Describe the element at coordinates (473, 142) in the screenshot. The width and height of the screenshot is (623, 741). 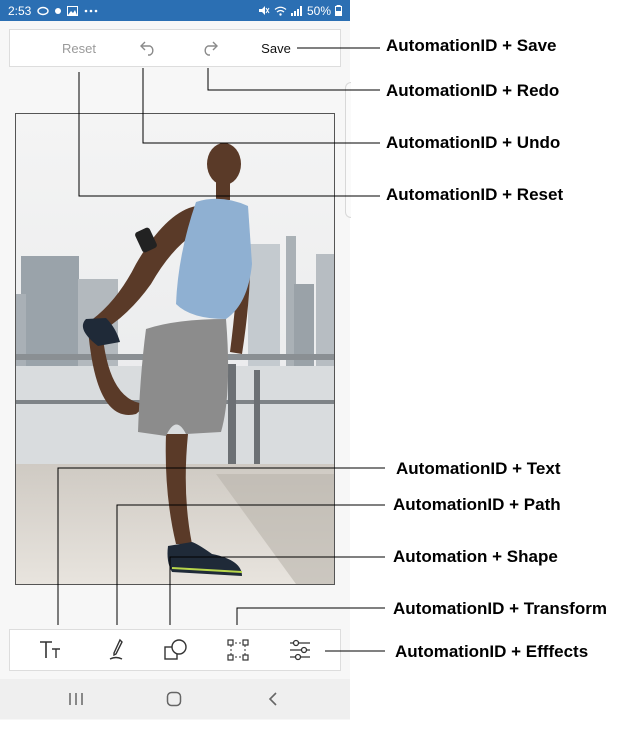
I see `annotation-undo: AutomationID + Undo` at that location.